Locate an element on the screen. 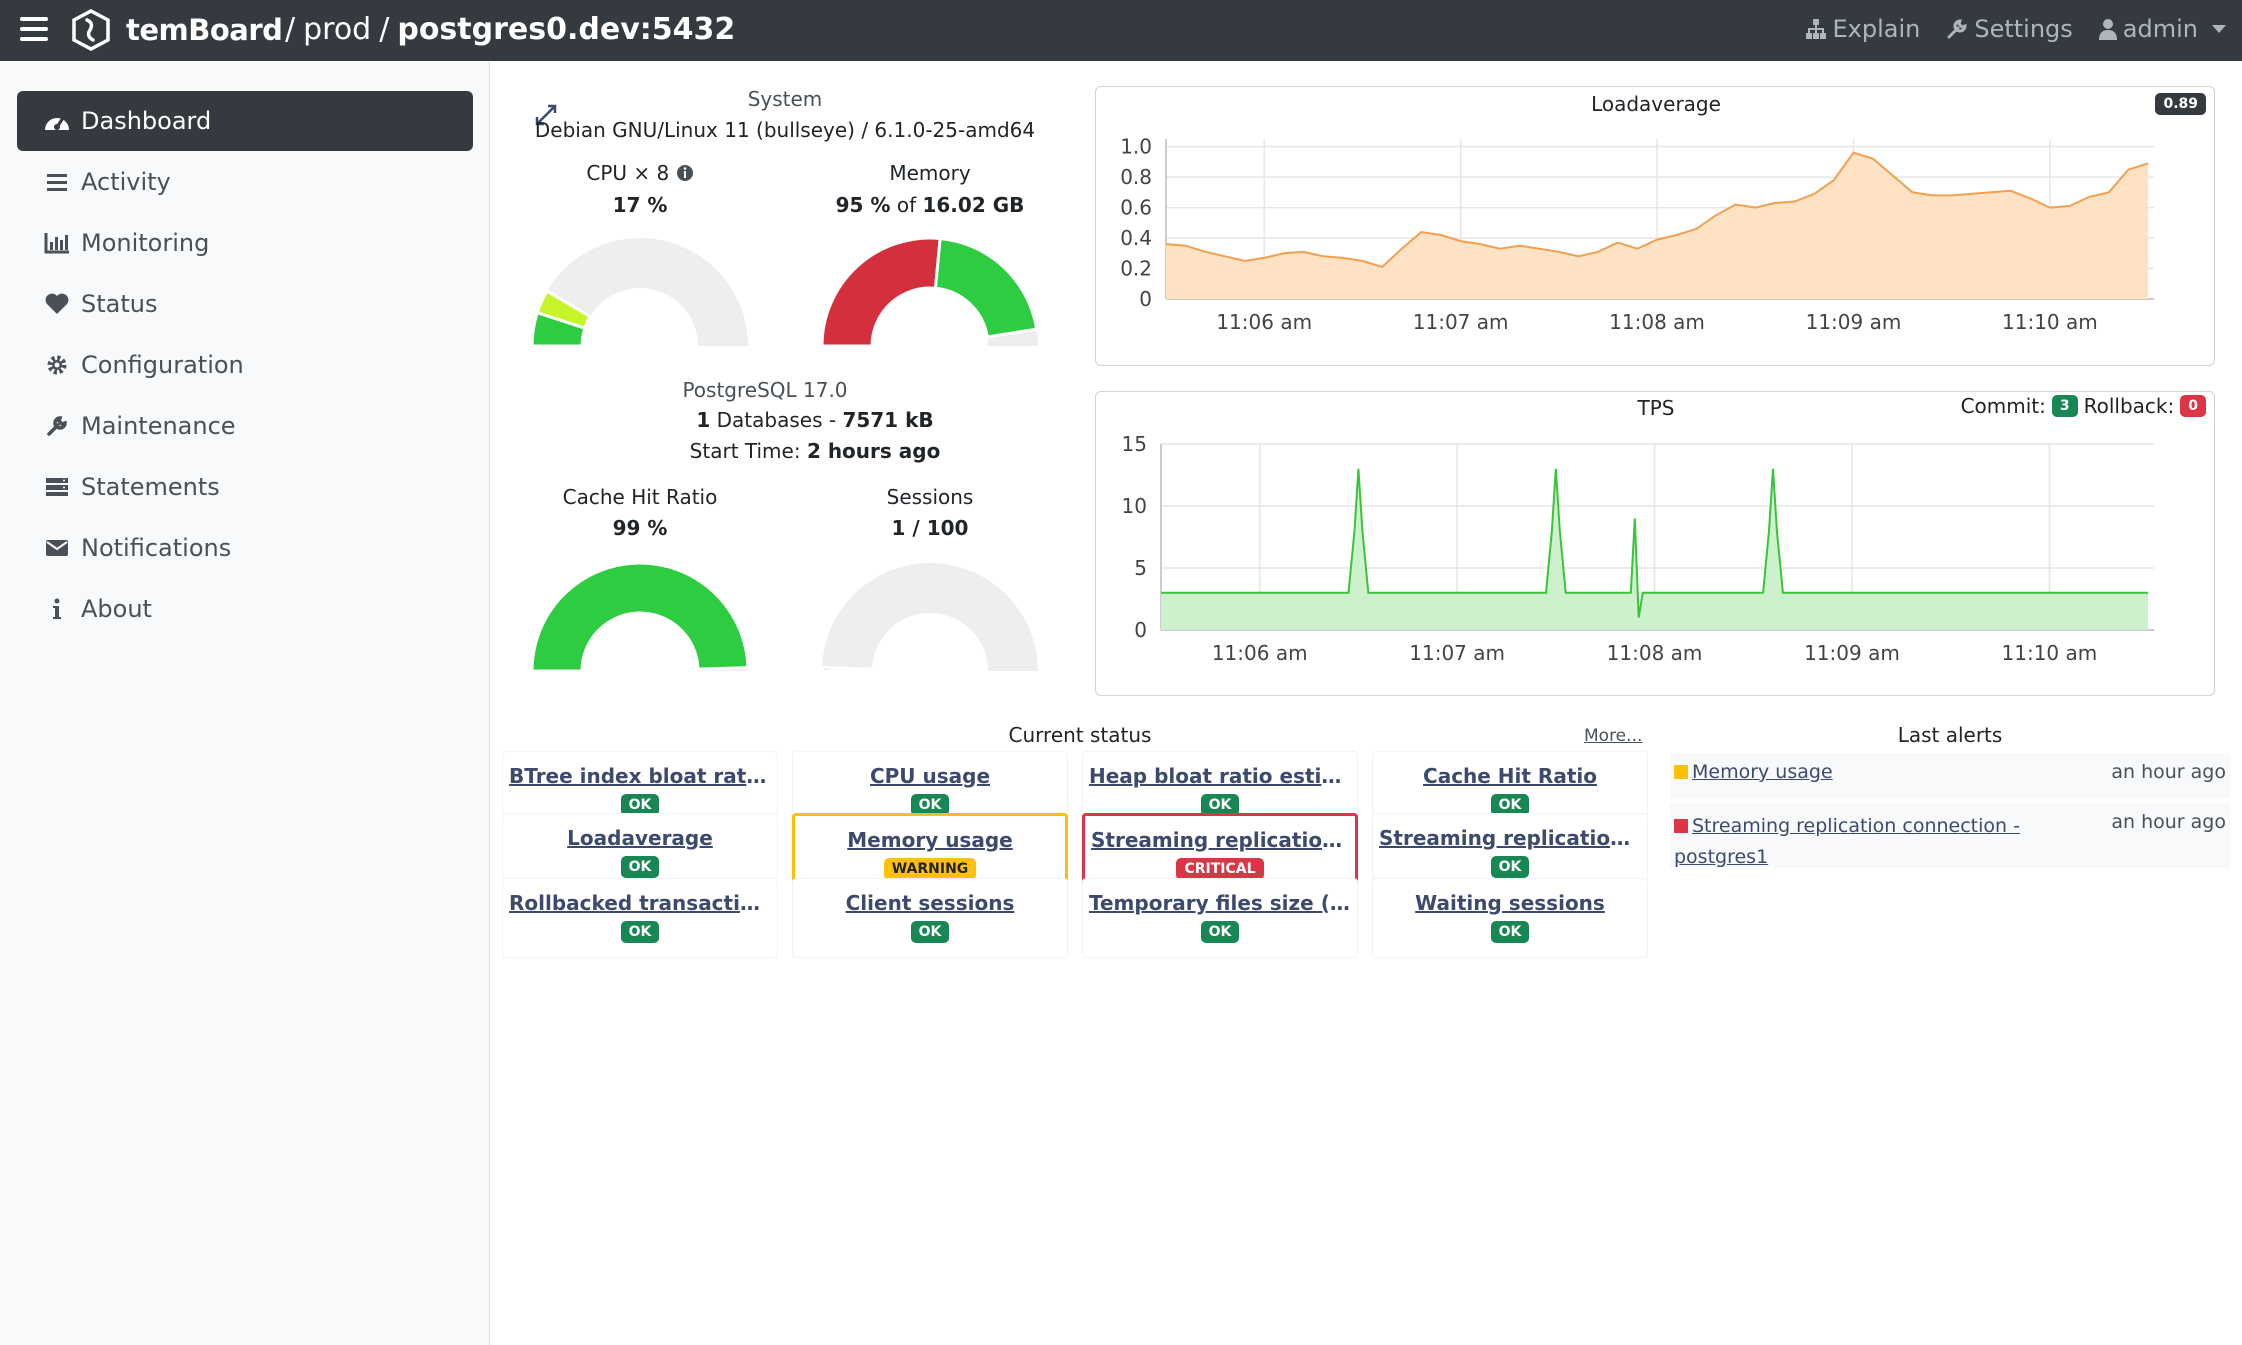  y-tick-label: 0.2 is located at coordinates (1136, 269).